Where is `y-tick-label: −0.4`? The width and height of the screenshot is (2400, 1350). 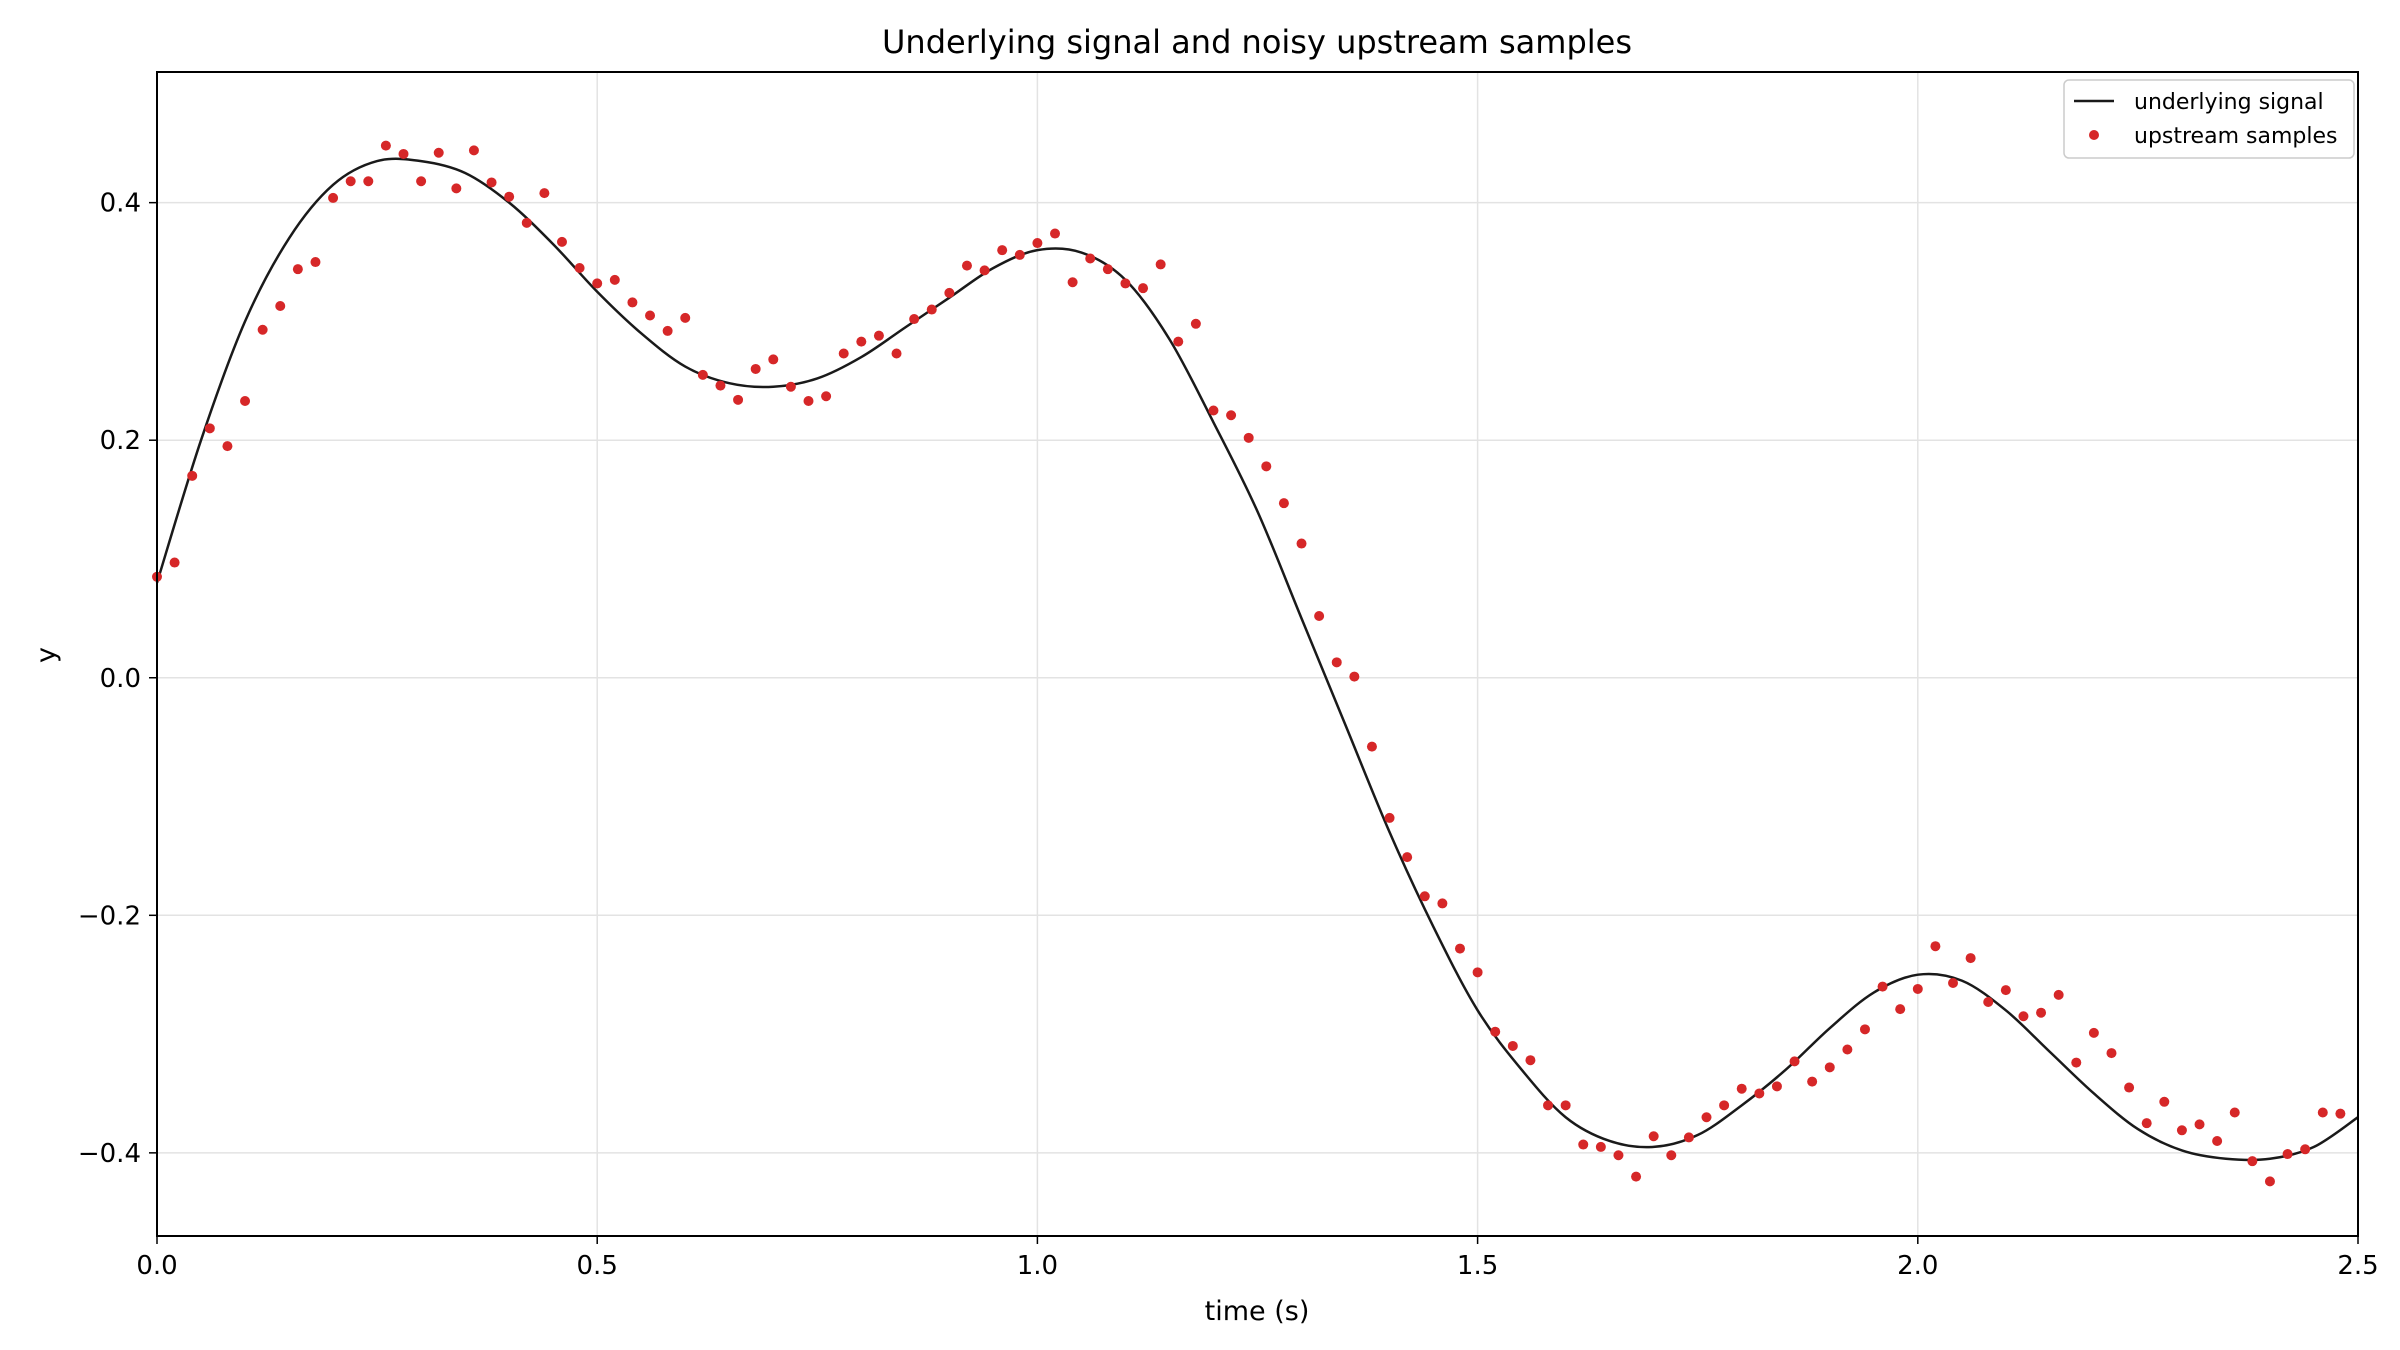
y-tick-label: −0.4 is located at coordinates (109, 1154).